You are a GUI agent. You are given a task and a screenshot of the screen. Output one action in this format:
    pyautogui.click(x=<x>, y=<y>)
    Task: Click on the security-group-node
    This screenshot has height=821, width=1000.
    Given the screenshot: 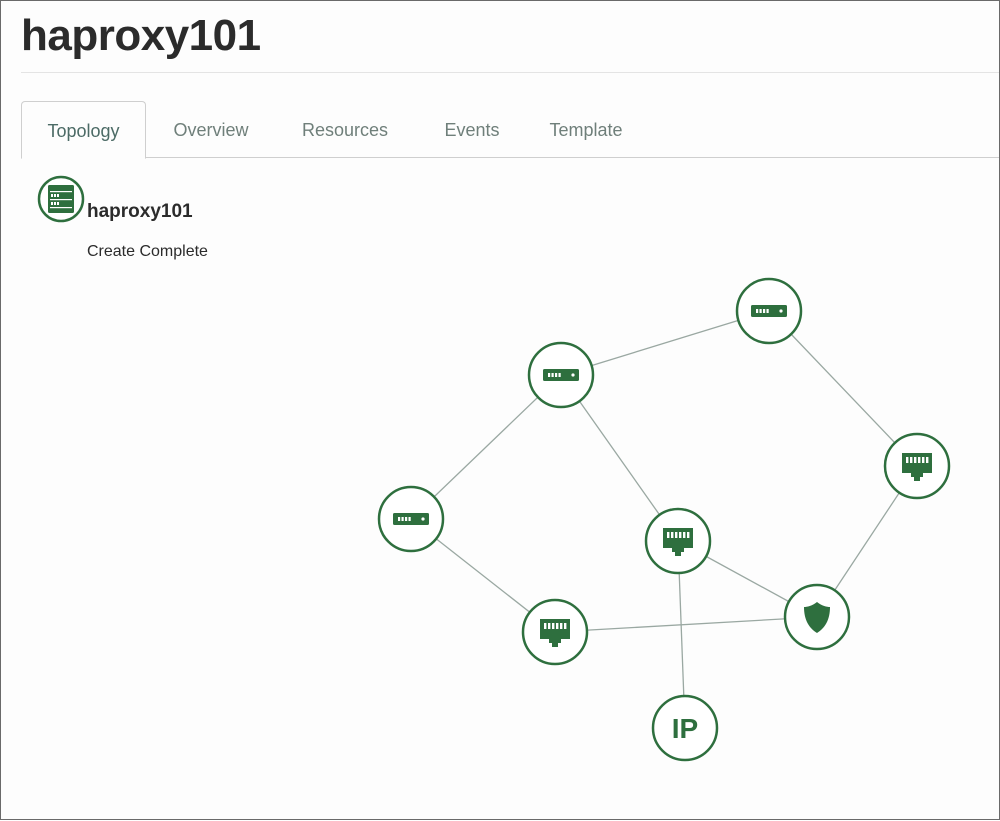 What is the action you would take?
    pyautogui.click(x=817, y=617)
    